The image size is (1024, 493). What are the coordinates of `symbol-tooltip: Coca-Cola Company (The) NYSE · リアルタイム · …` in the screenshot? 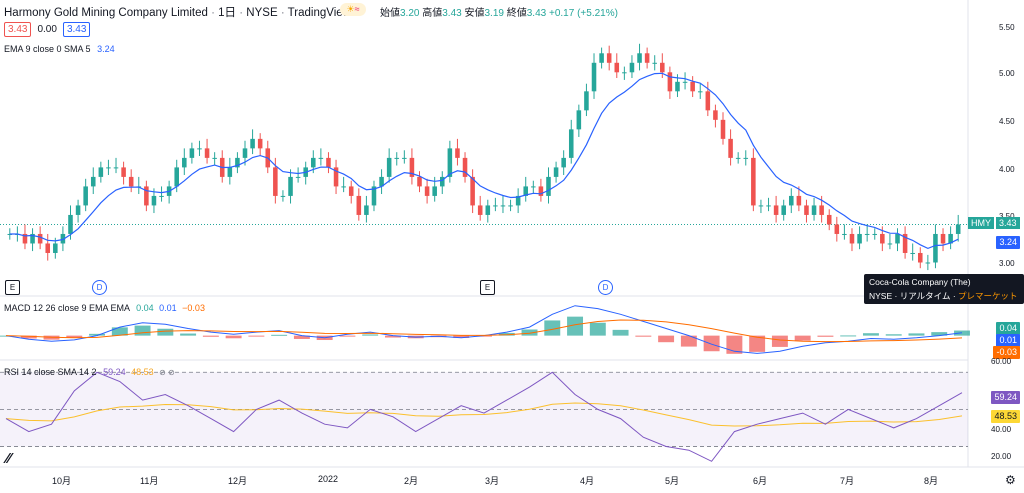 It's located at (944, 289).